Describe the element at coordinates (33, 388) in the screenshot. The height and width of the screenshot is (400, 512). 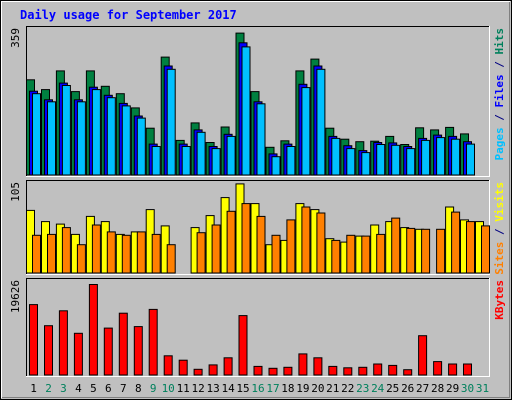
I see `day-label-1: 1` at that location.